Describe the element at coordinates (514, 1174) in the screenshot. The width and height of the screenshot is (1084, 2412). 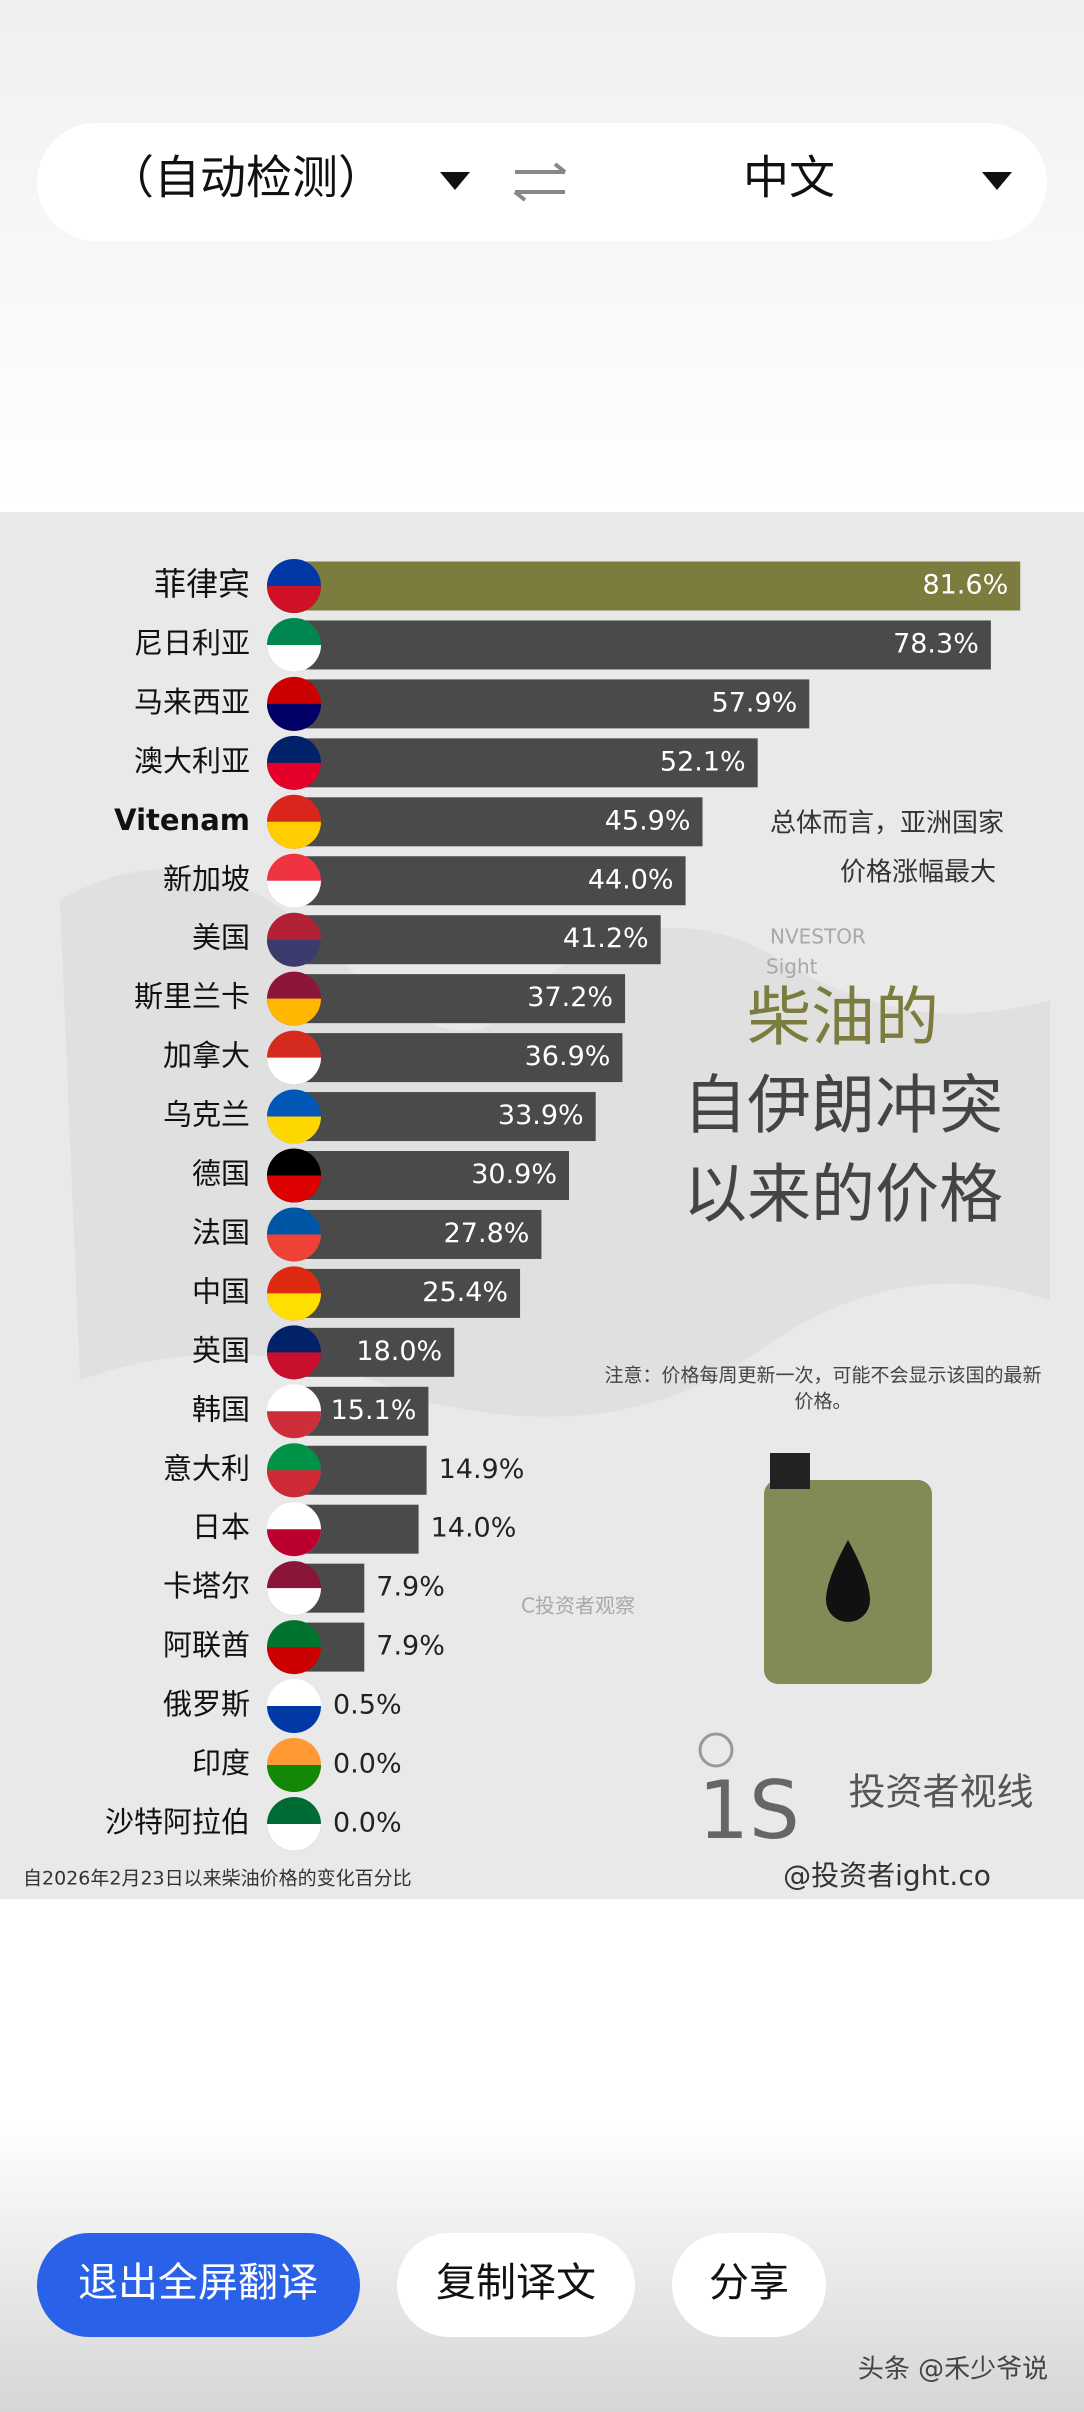
I see `value-label: 30.9%` at that location.